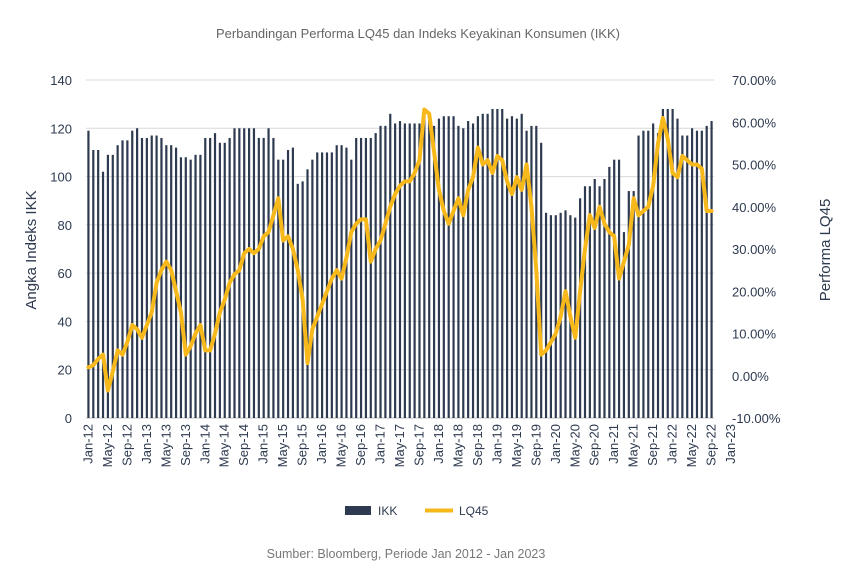  What do you see at coordinates (574, 445) in the screenshot?
I see `x-tick-label: May-20` at bounding box center [574, 445].